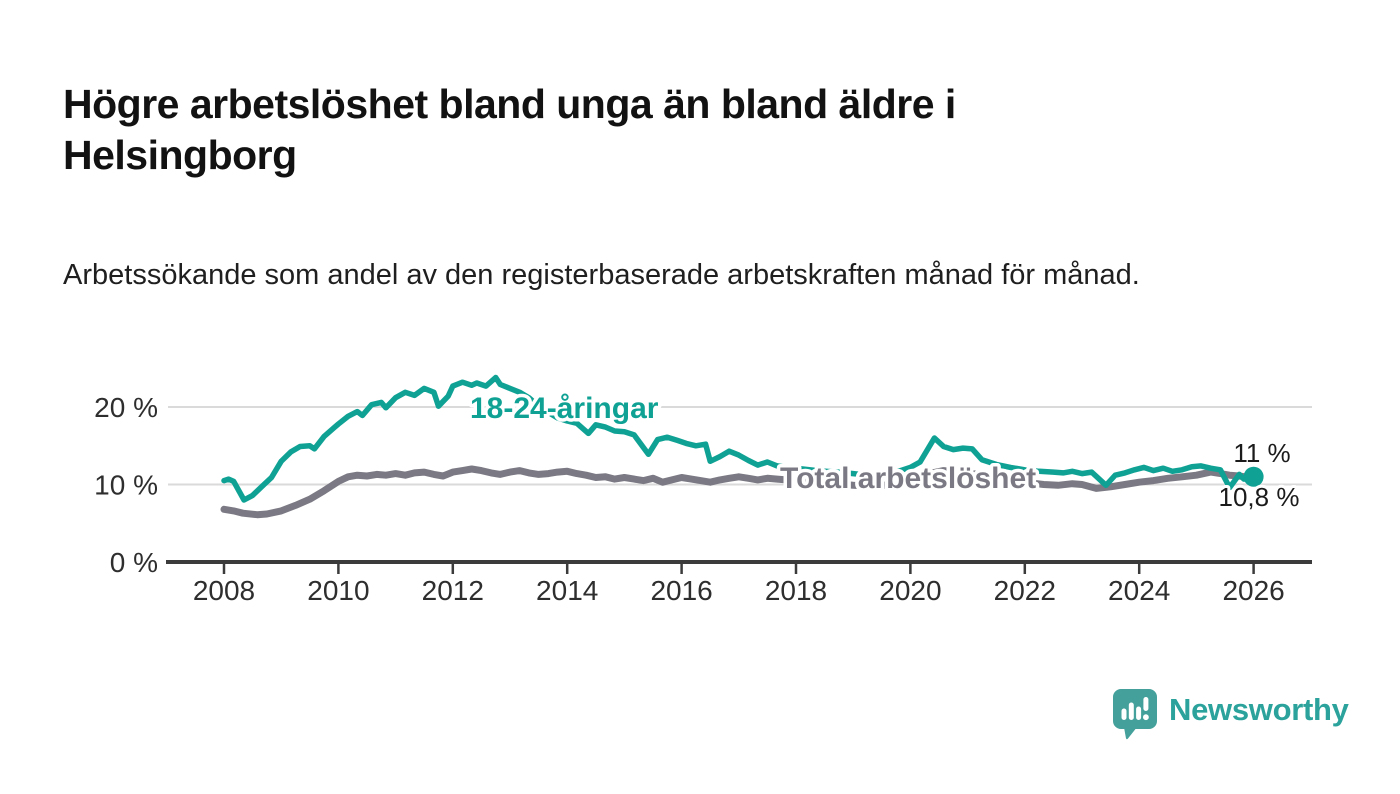  I want to click on x-axis-label: 2012, so click(453, 590).